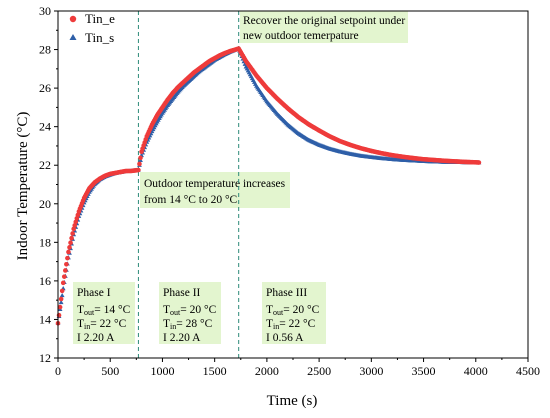  What do you see at coordinates (297, 324) in the screenshot?
I see `phase-3-tin-value: = 22 °C` at bounding box center [297, 324].